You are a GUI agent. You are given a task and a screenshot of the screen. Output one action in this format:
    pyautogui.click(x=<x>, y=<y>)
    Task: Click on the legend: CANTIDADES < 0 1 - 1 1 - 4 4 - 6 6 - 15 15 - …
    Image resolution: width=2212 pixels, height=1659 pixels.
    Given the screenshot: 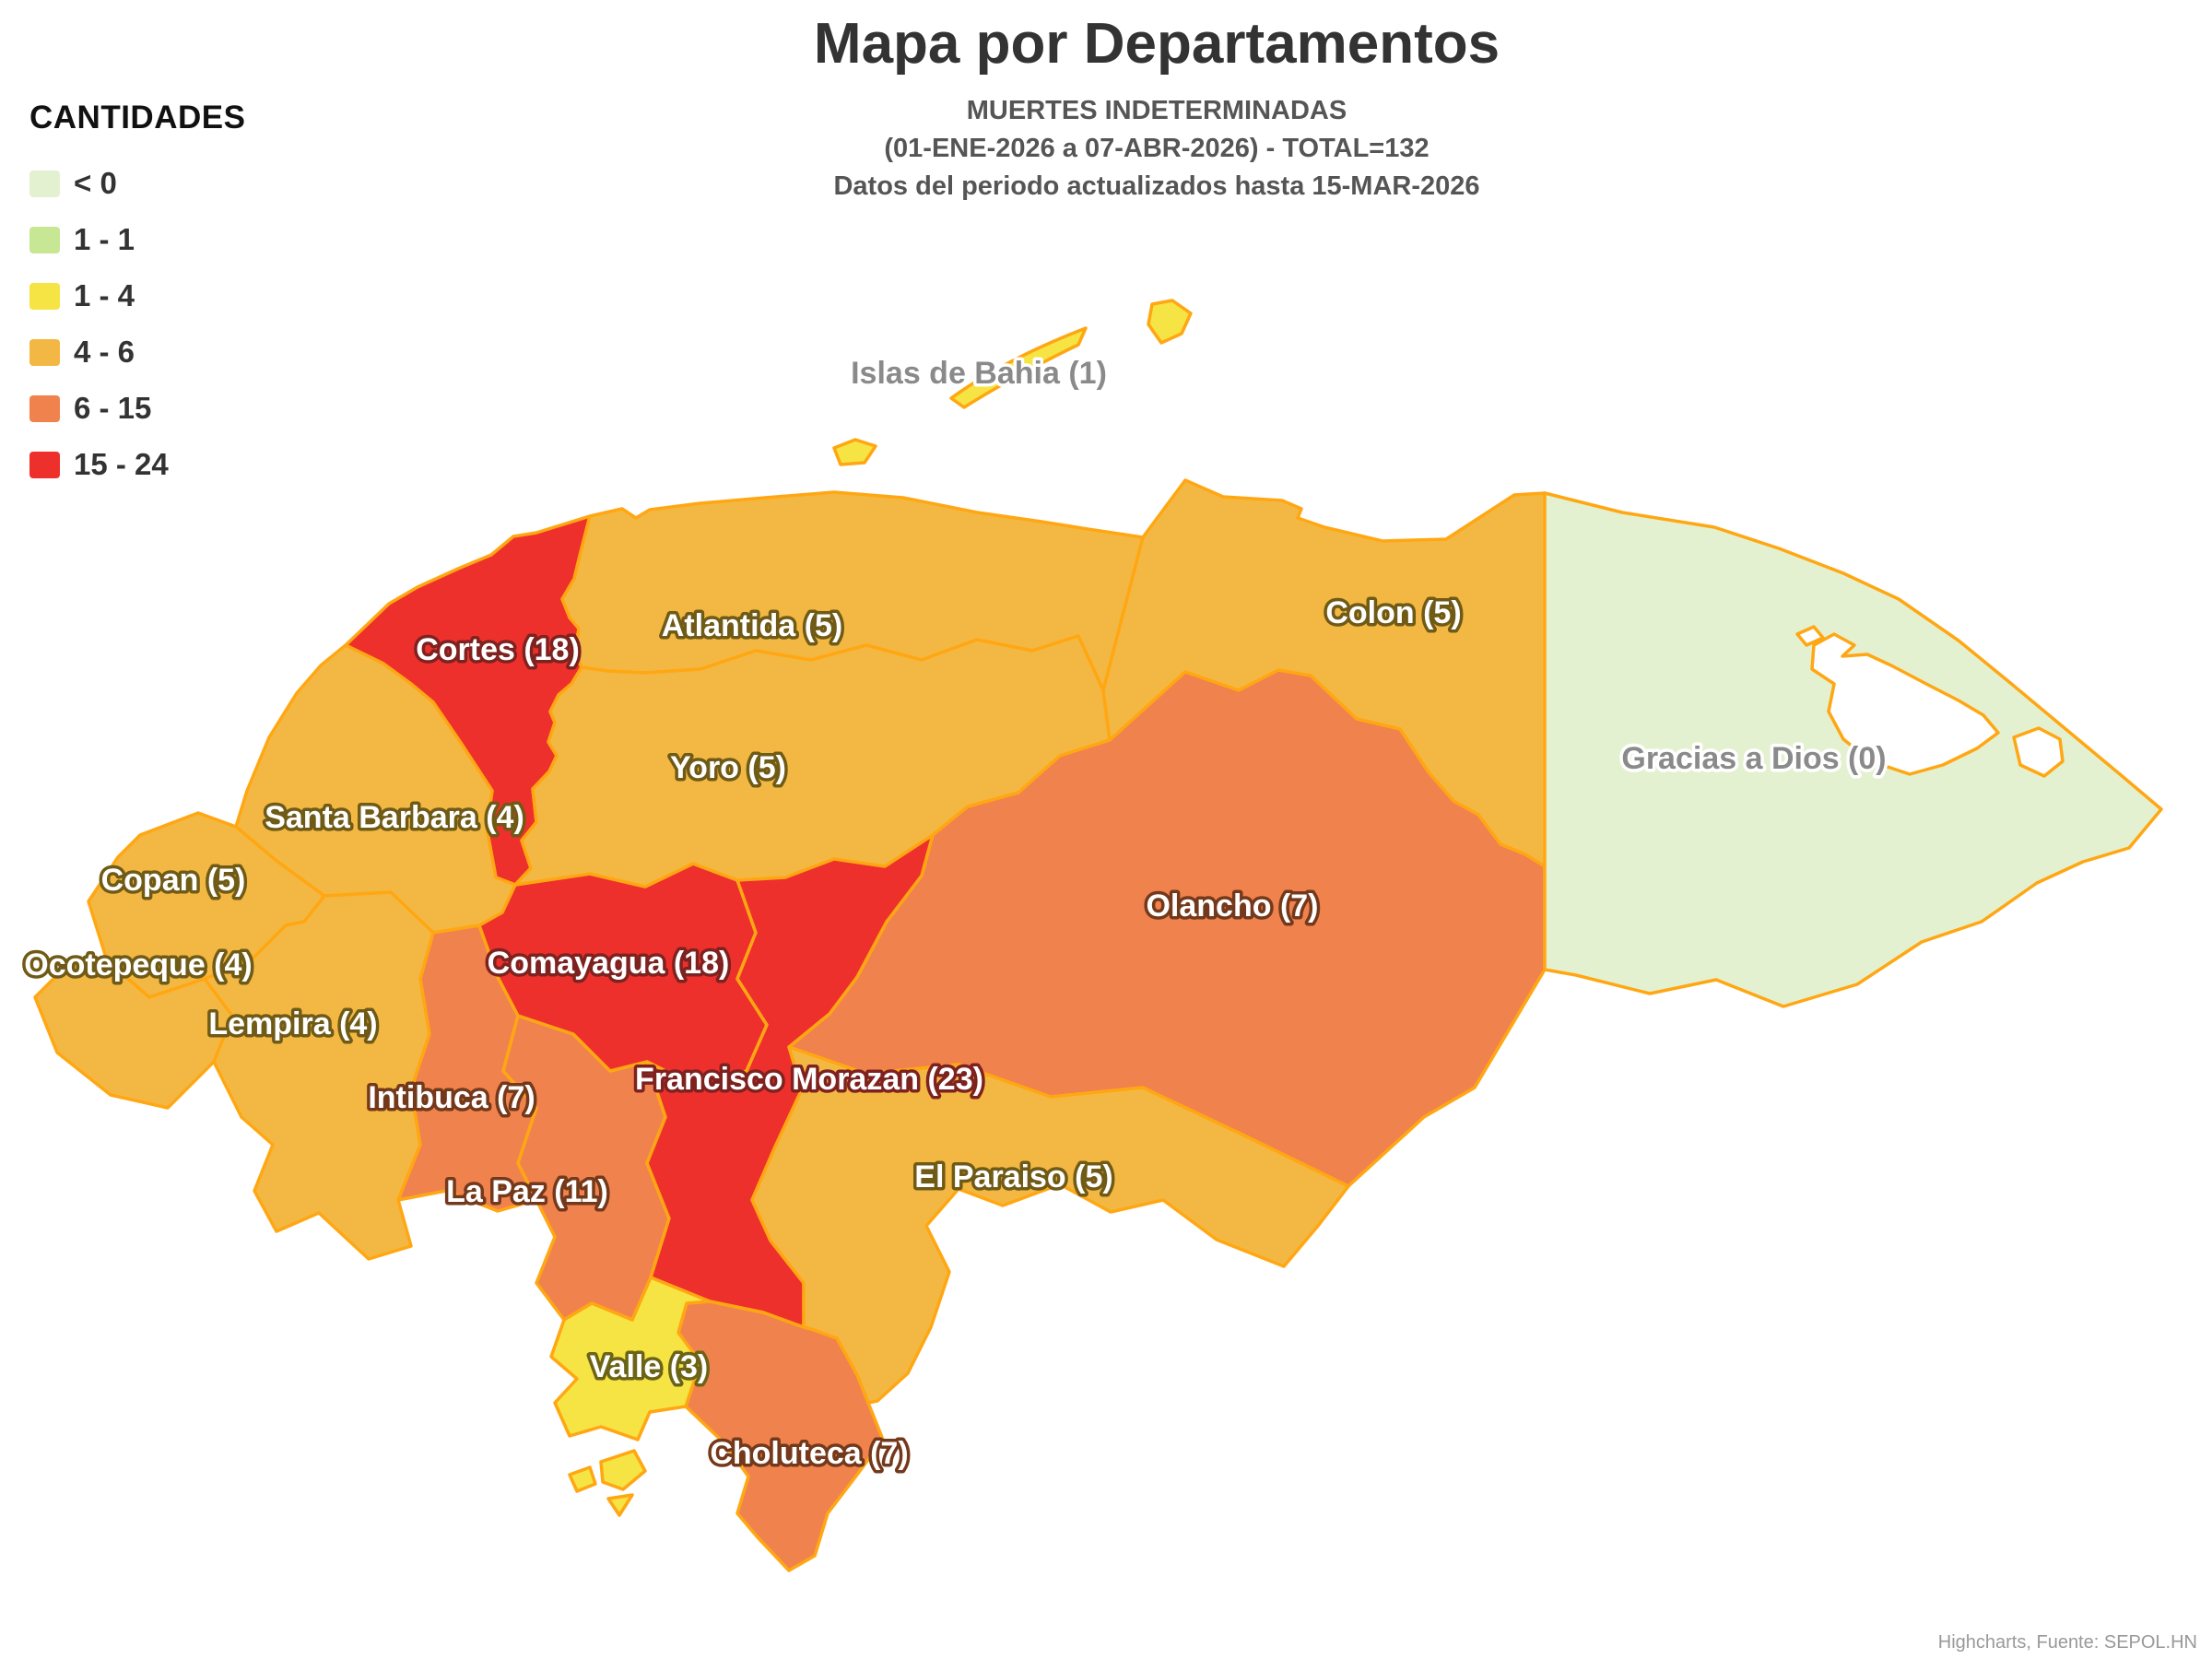 What is the action you would take?
    pyautogui.click(x=137, y=302)
    